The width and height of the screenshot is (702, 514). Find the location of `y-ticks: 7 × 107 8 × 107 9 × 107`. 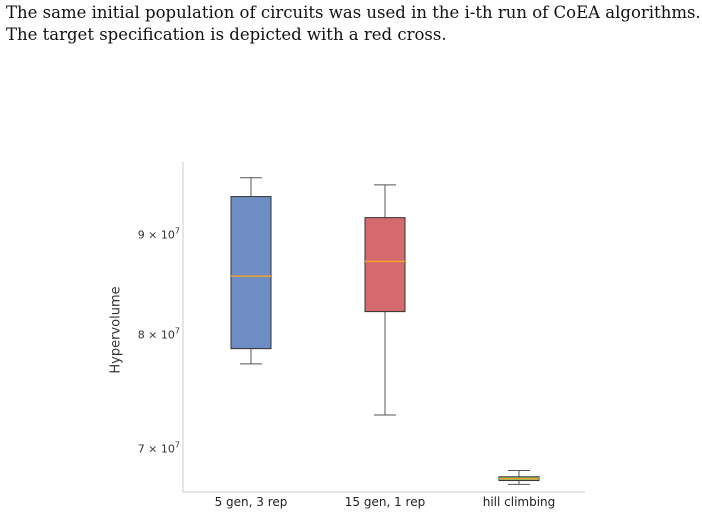

y-ticks: 7 × 107 8 × 107 9 × 107 is located at coordinates (159, 340).